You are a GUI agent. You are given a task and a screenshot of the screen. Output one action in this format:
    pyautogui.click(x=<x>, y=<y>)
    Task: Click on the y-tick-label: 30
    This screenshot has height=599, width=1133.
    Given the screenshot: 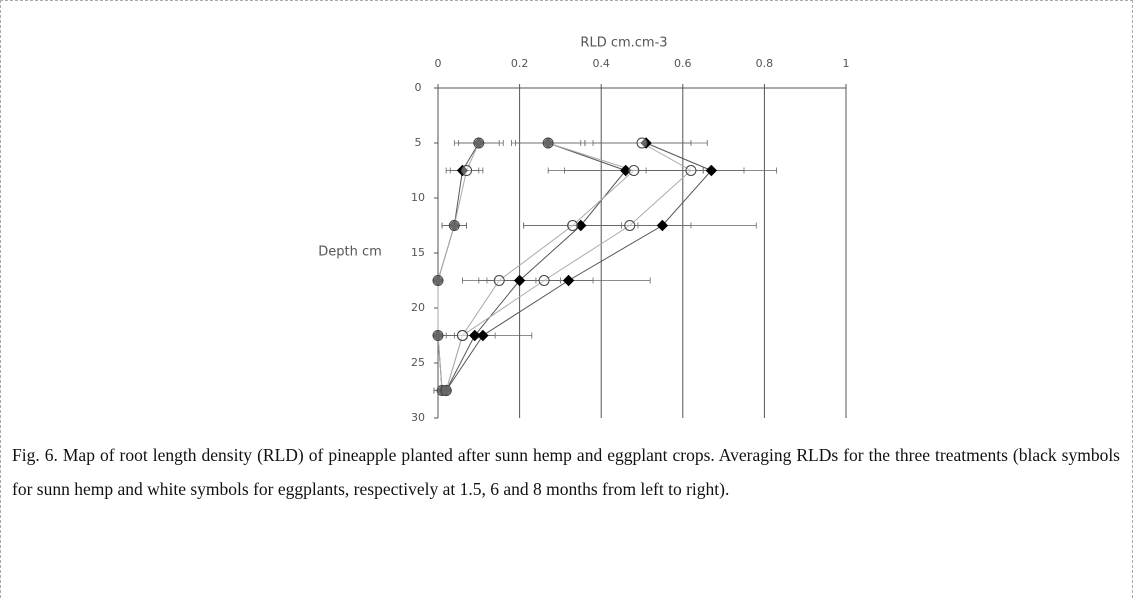 What is the action you would take?
    pyautogui.click(x=418, y=417)
    